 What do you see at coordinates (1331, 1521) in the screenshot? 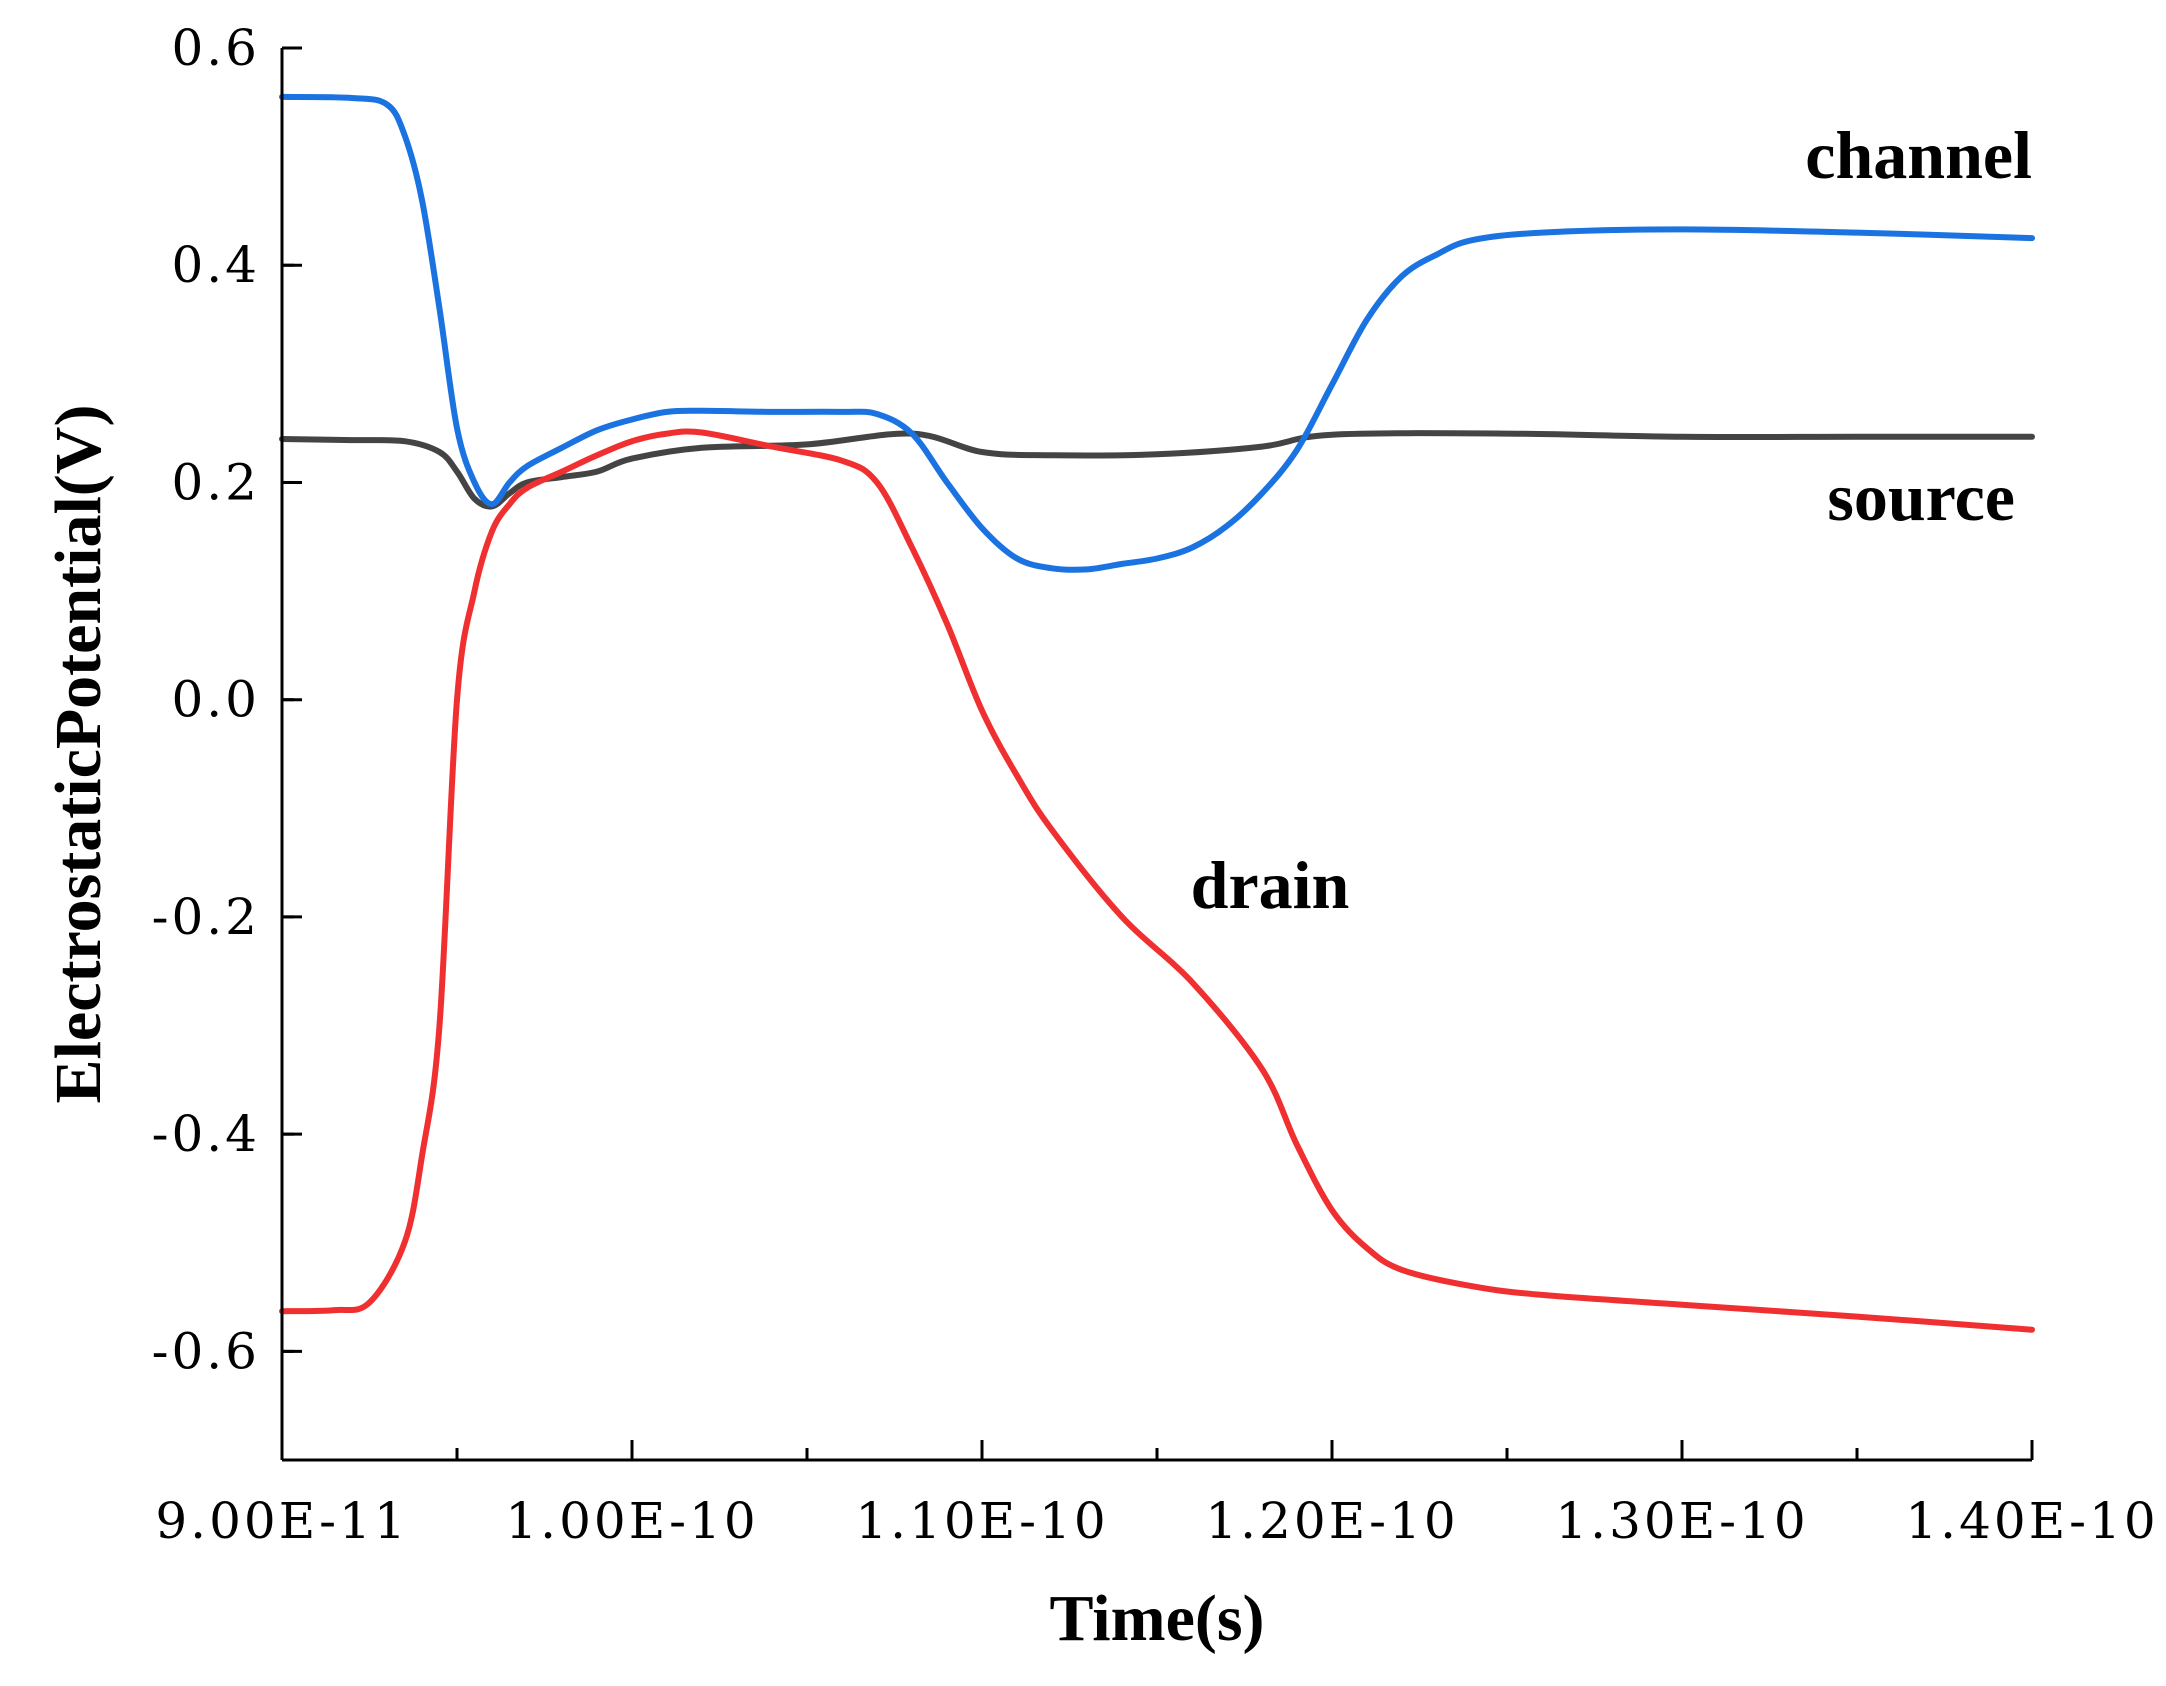
I see `x-tick-label: 1.20E-10` at bounding box center [1331, 1521].